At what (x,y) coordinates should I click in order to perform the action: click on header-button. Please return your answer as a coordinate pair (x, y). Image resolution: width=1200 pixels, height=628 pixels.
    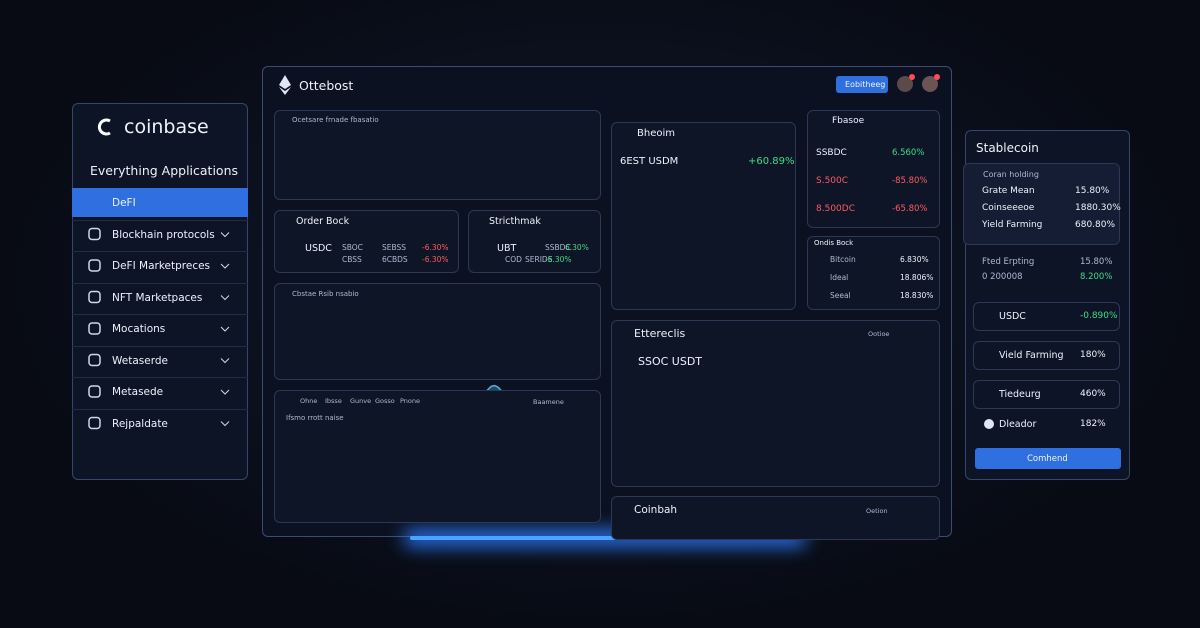
    Looking at the image, I should click on (862, 84).